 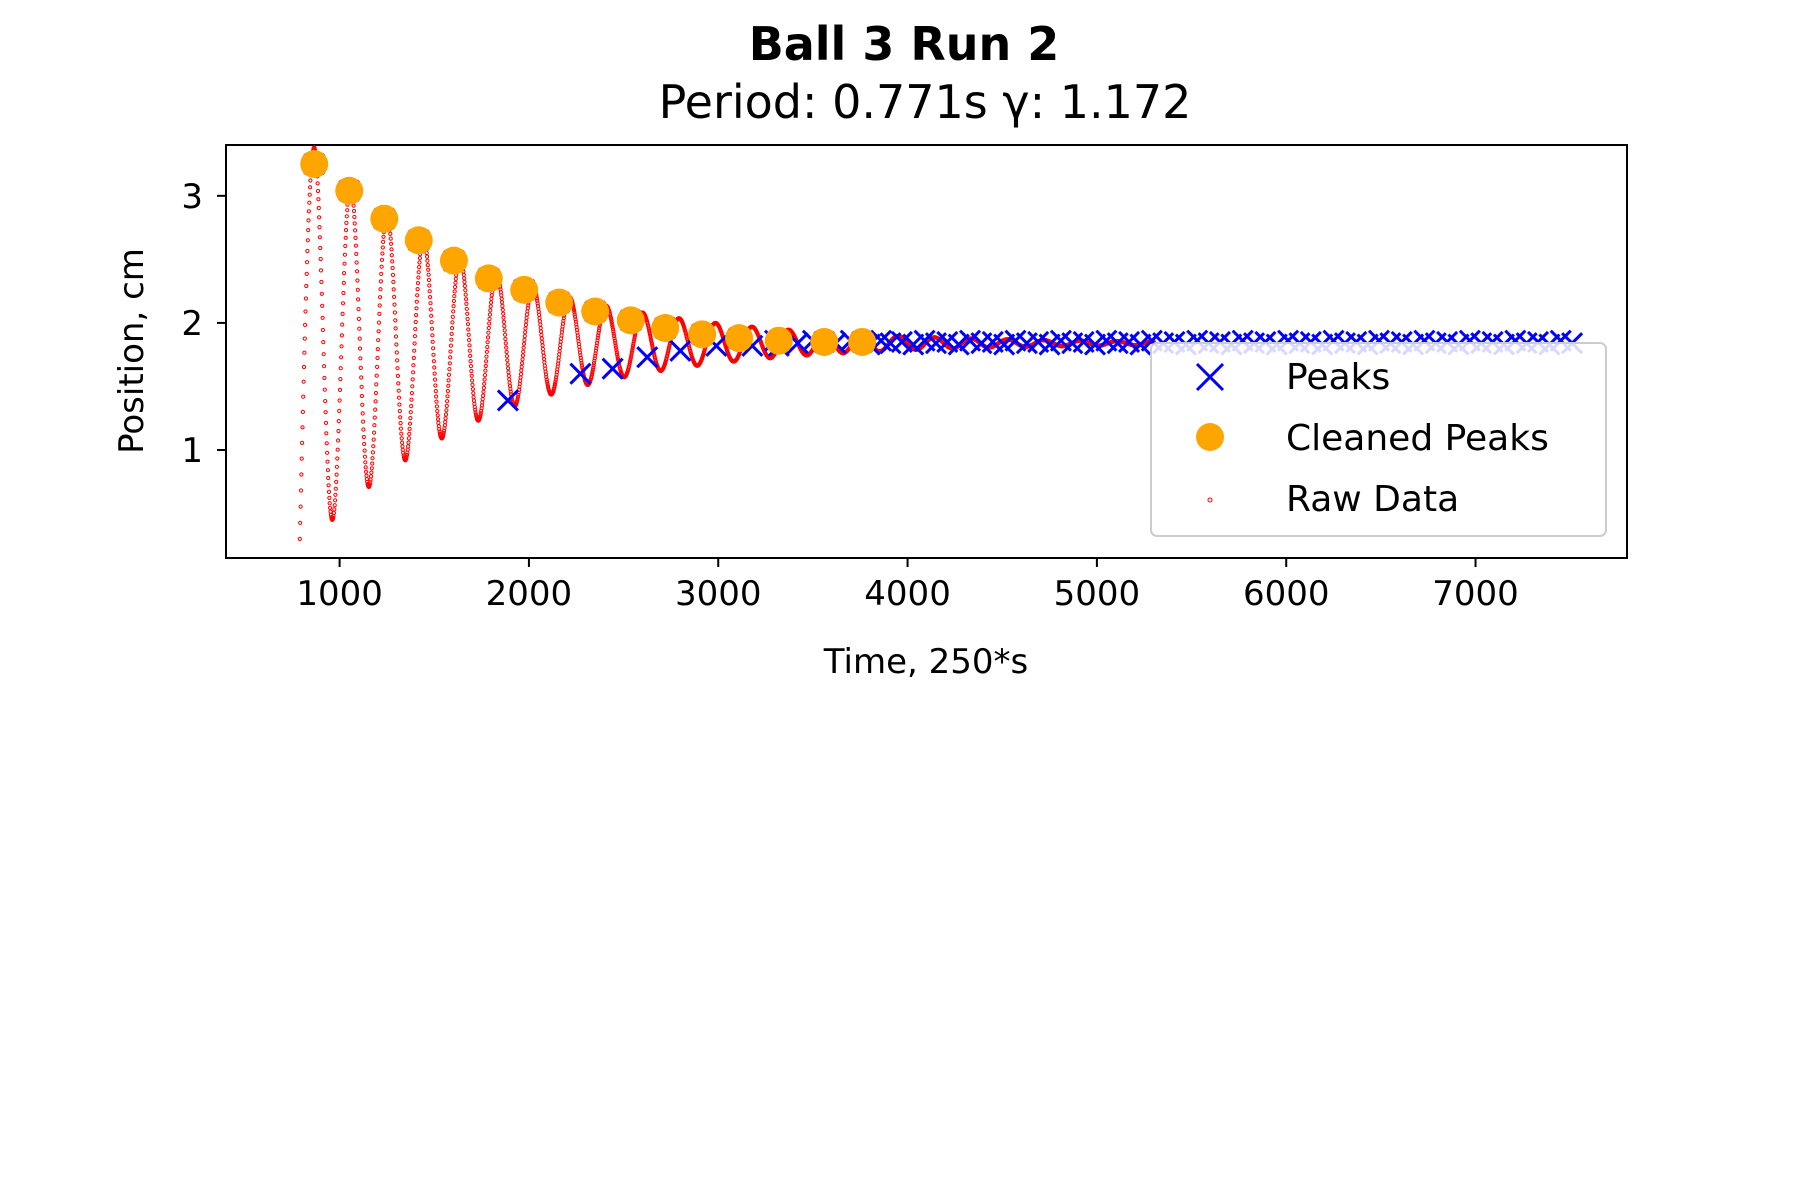 What do you see at coordinates (580, 373) in the screenshot?
I see `peak-marker` at bounding box center [580, 373].